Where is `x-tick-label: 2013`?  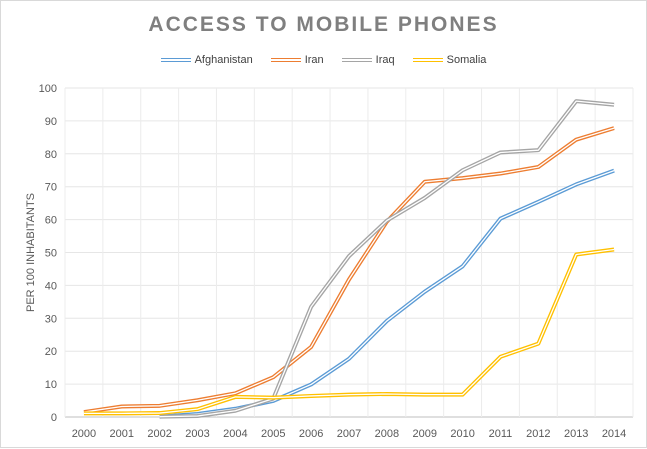
x-tick-label: 2013 is located at coordinates (576, 434).